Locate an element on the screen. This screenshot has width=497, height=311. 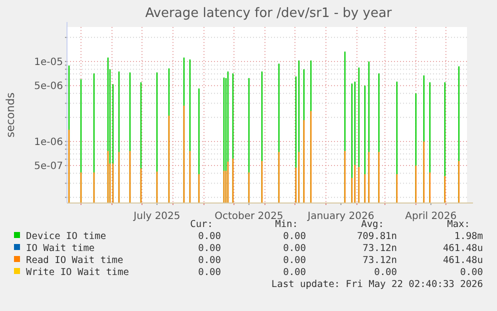
y-tick-label: 1e-06 is located at coordinates (48, 142).